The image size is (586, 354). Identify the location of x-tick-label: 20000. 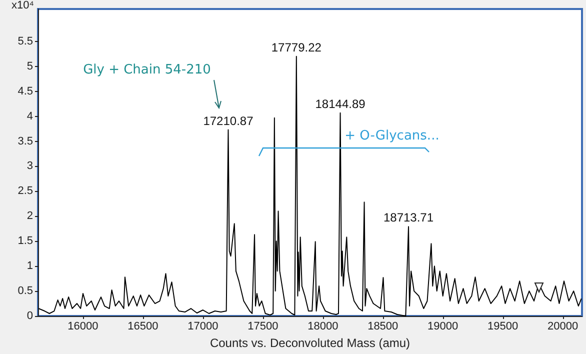
(563, 326).